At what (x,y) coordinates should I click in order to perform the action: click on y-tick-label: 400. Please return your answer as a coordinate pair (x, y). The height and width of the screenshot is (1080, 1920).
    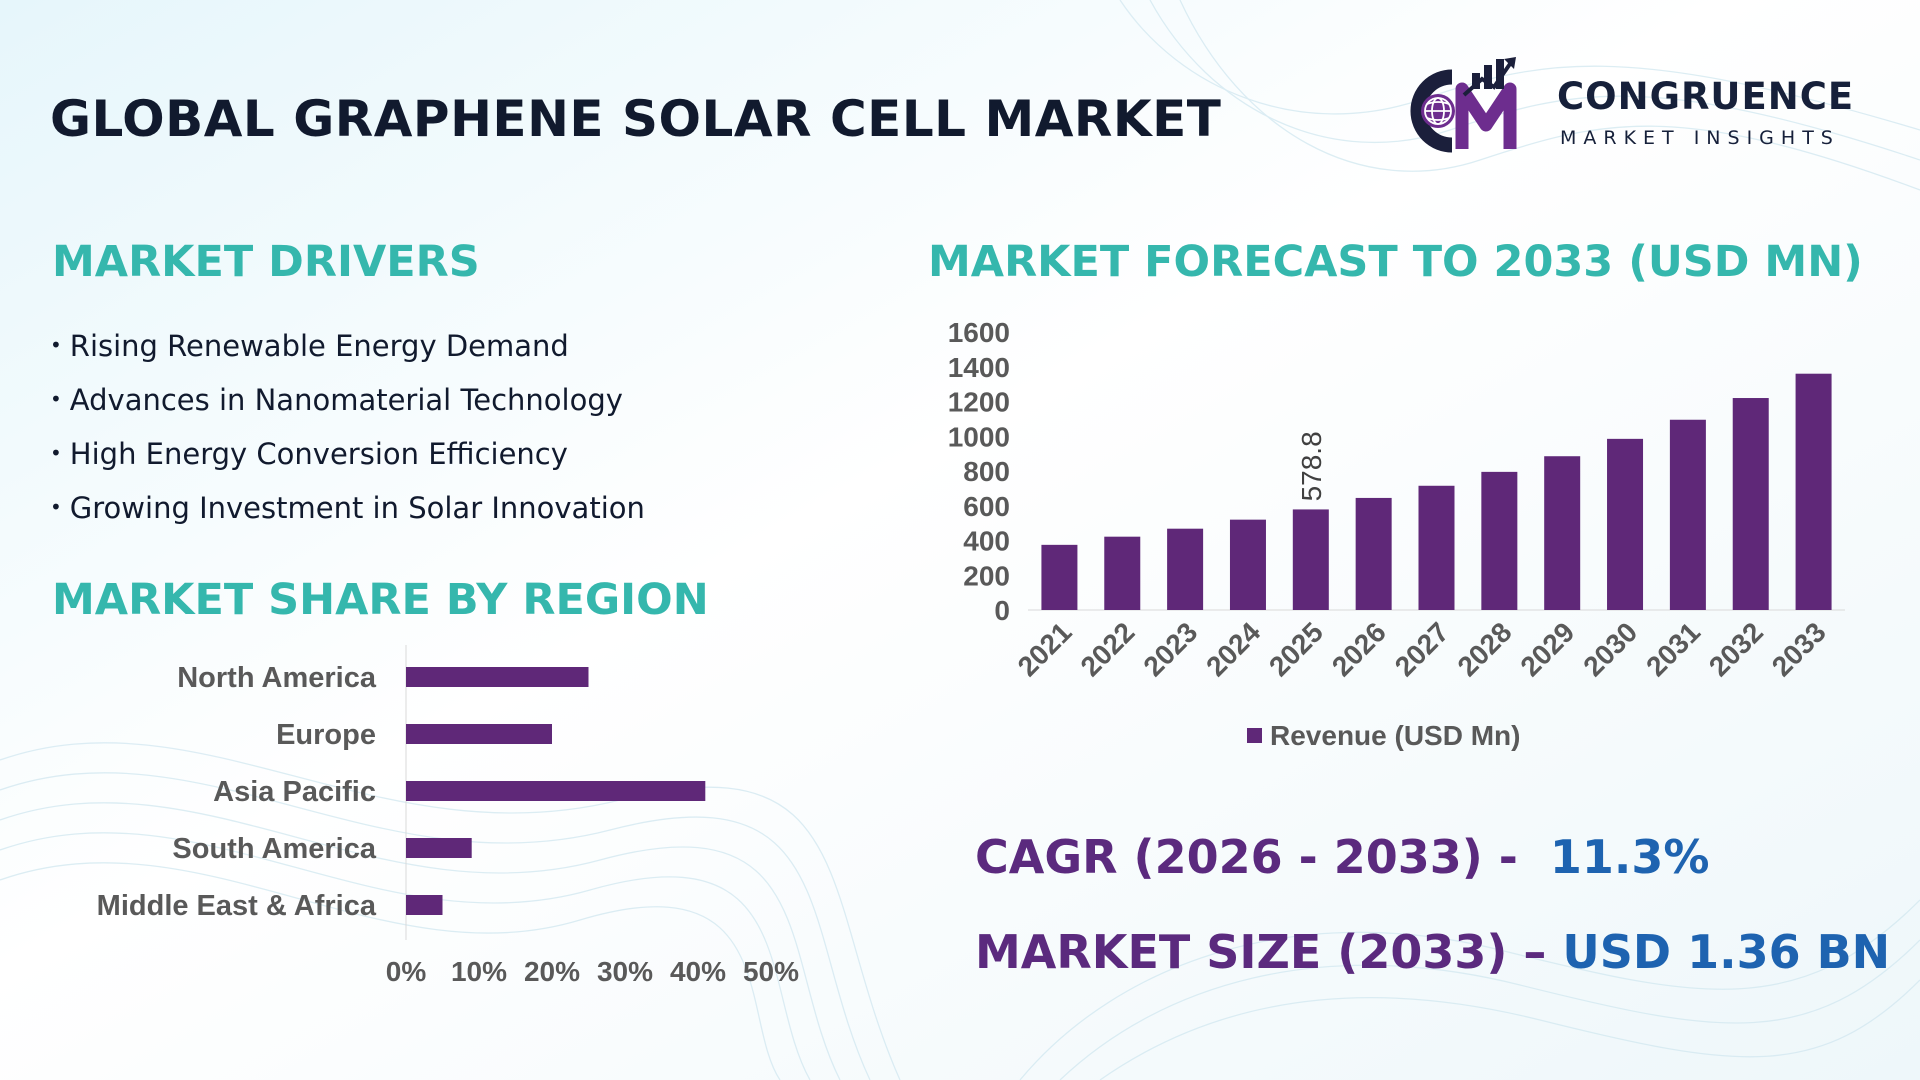
    Looking at the image, I should click on (986, 541).